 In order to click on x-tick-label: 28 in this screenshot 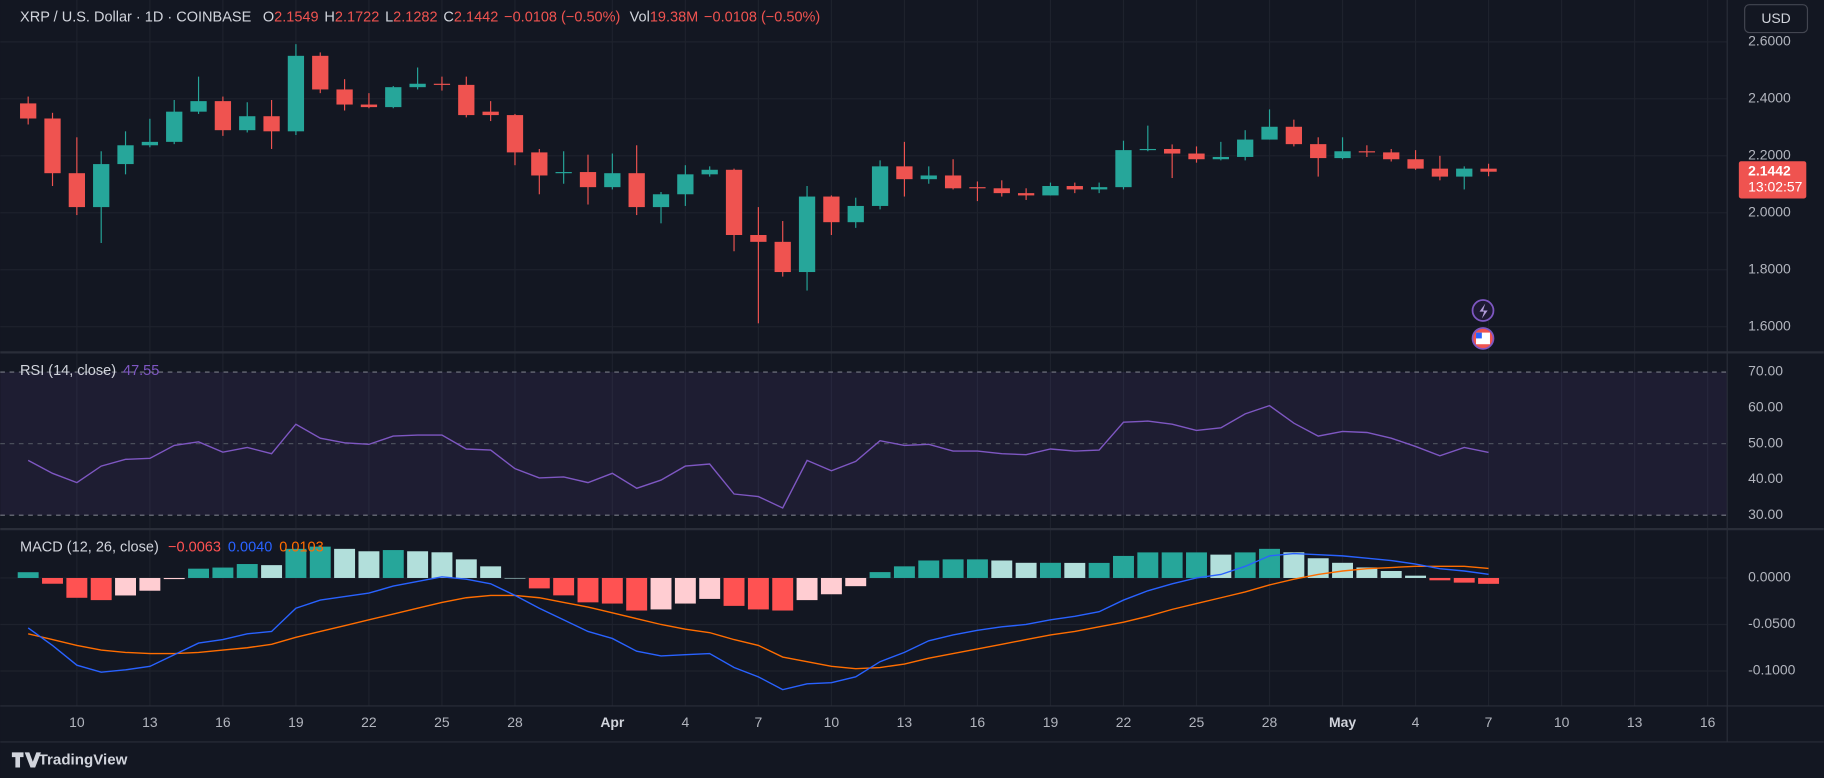, I will do `click(1270, 722)`.